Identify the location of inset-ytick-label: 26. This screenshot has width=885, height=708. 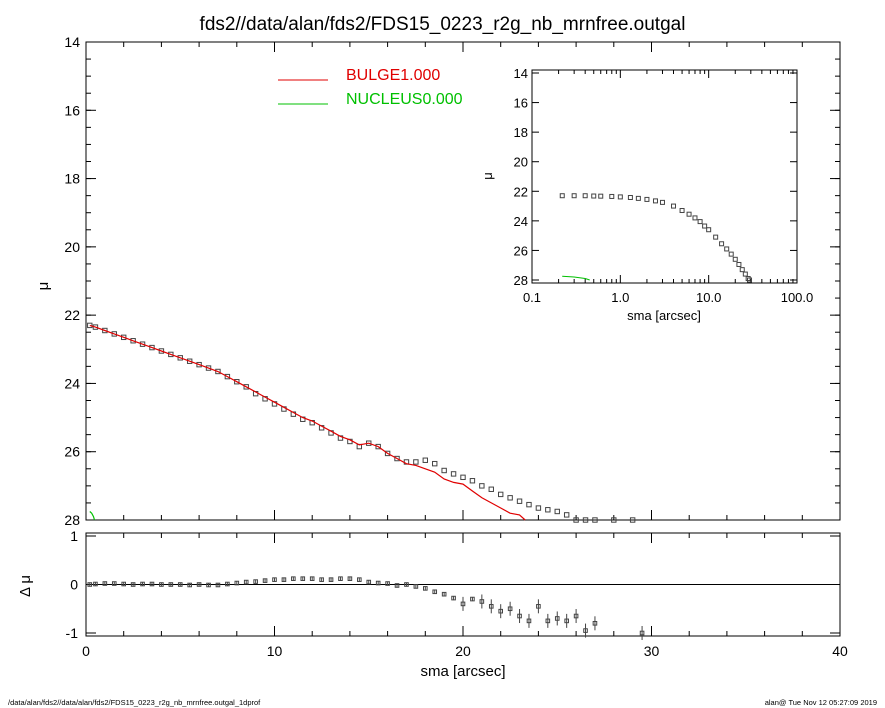
(521, 250).